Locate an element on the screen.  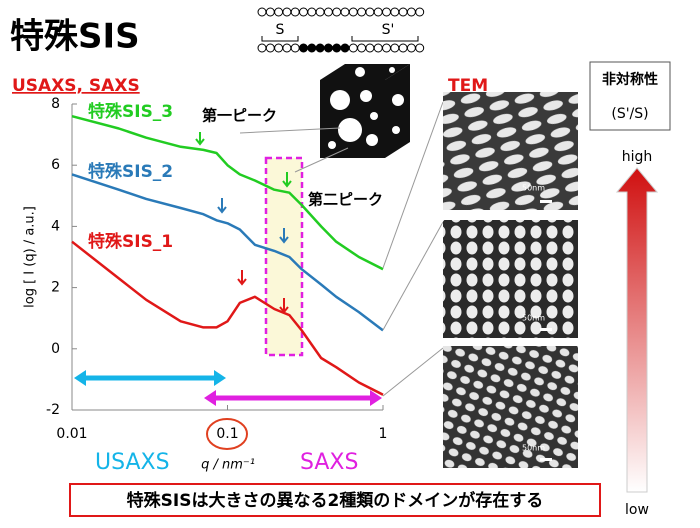
y-axis-label: log [ I (q) / a.u.] is located at coordinates (30, 257).